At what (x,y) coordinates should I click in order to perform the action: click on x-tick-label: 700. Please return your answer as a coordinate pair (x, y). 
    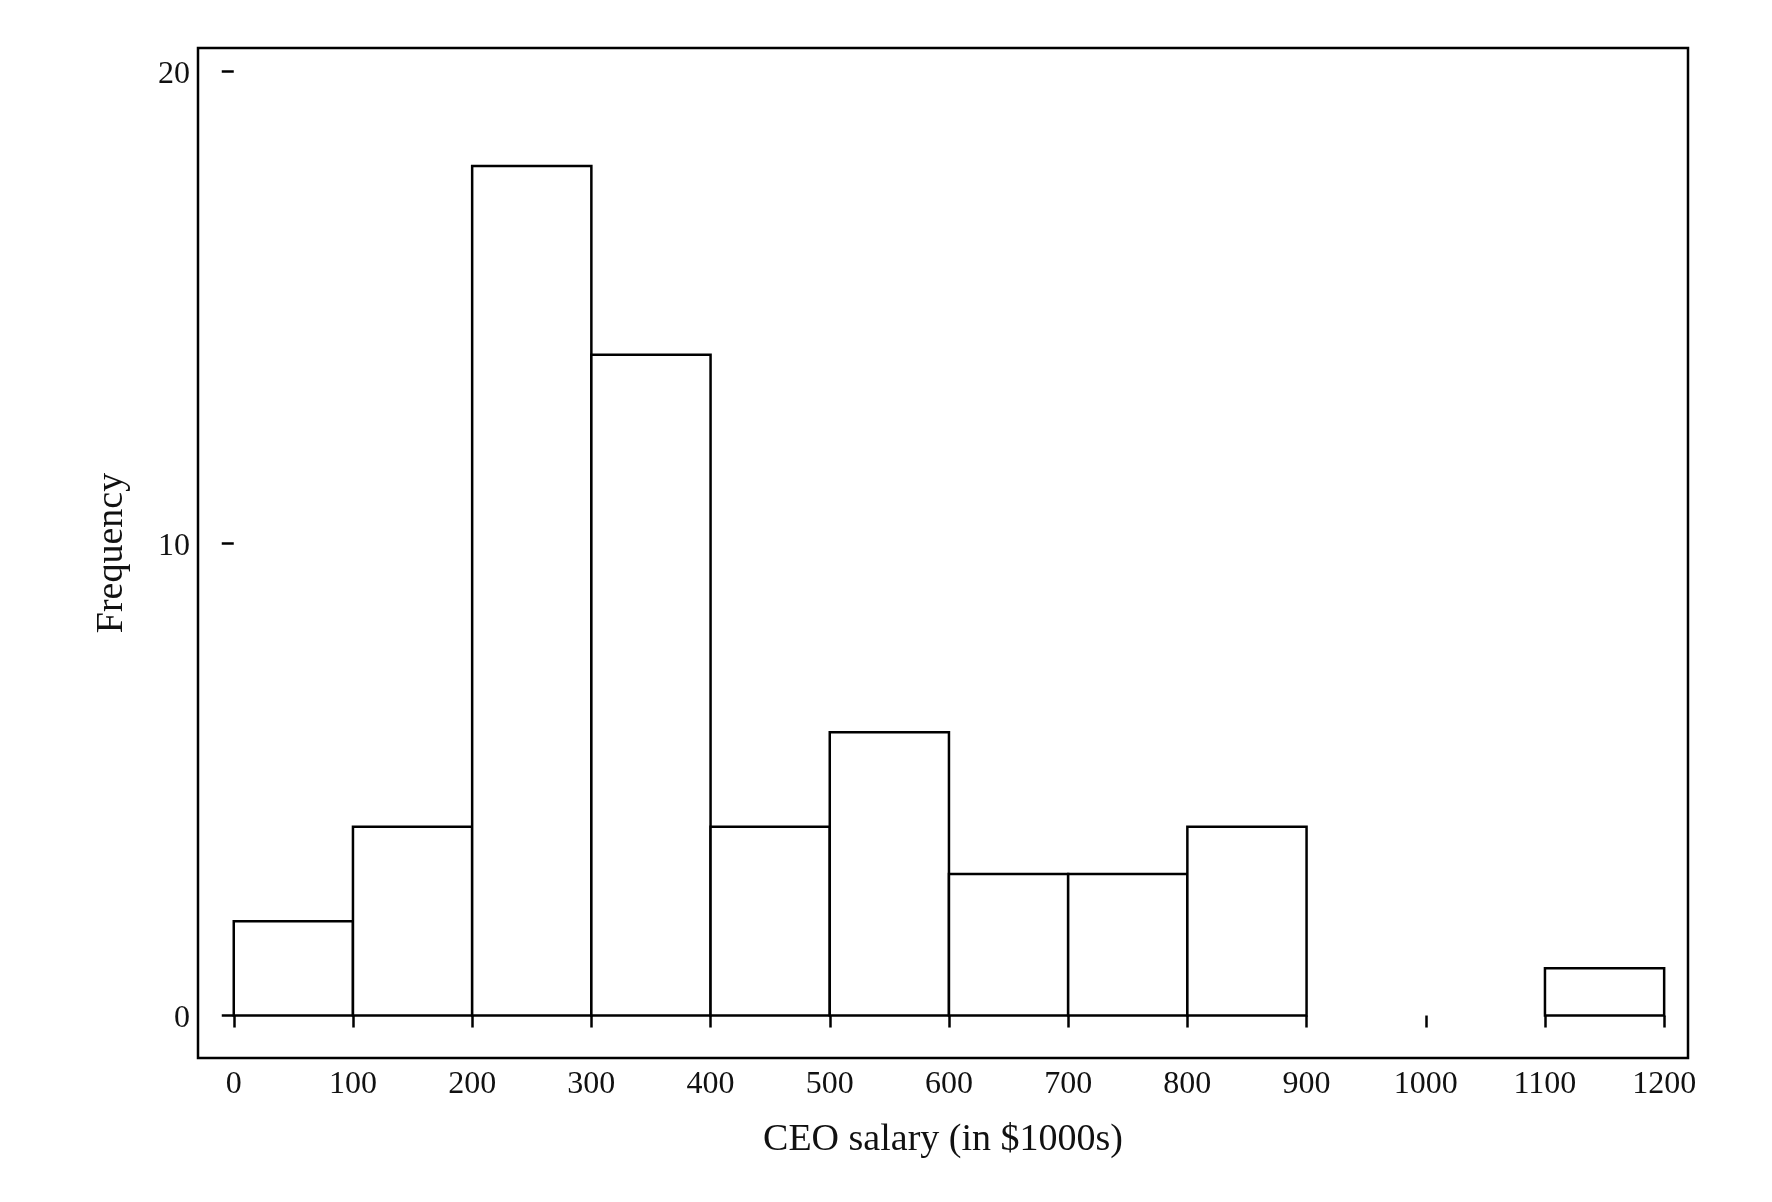
    Looking at the image, I should click on (1068, 1082).